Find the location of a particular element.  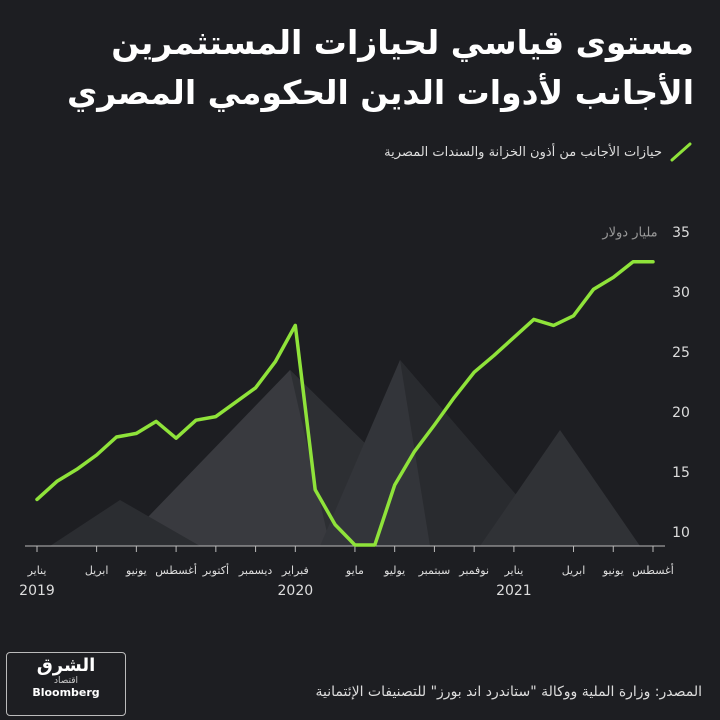

y-tick-label: 15 is located at coordinates (681, 473).